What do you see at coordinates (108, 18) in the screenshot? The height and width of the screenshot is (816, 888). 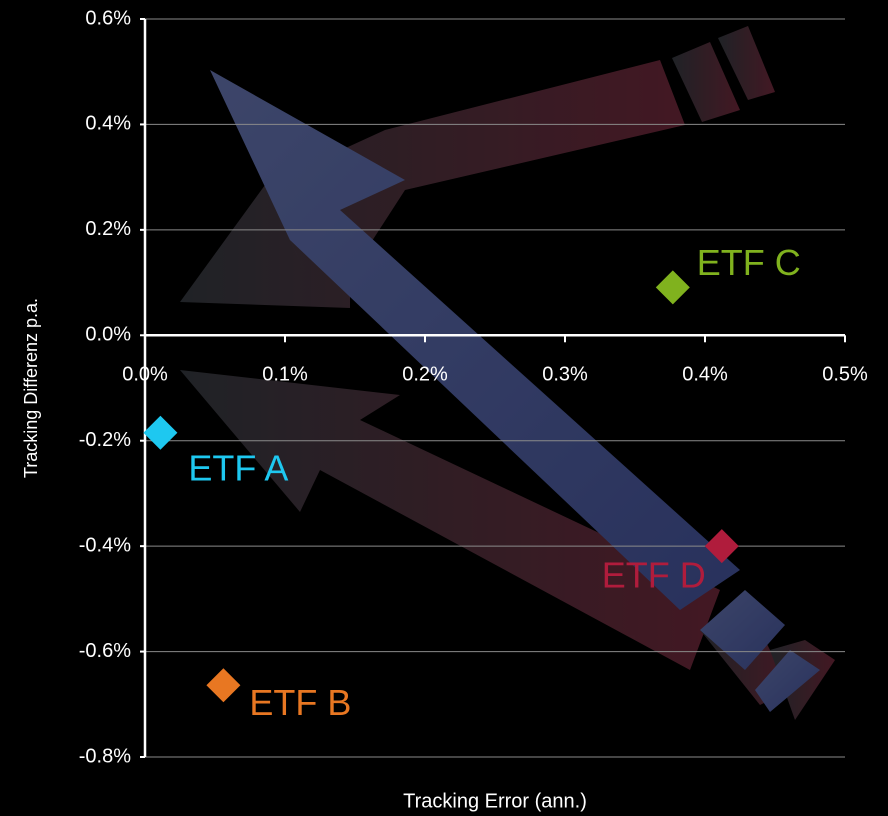 I see `y-tick-label: 0.6%` at bounding box center [108, 18].